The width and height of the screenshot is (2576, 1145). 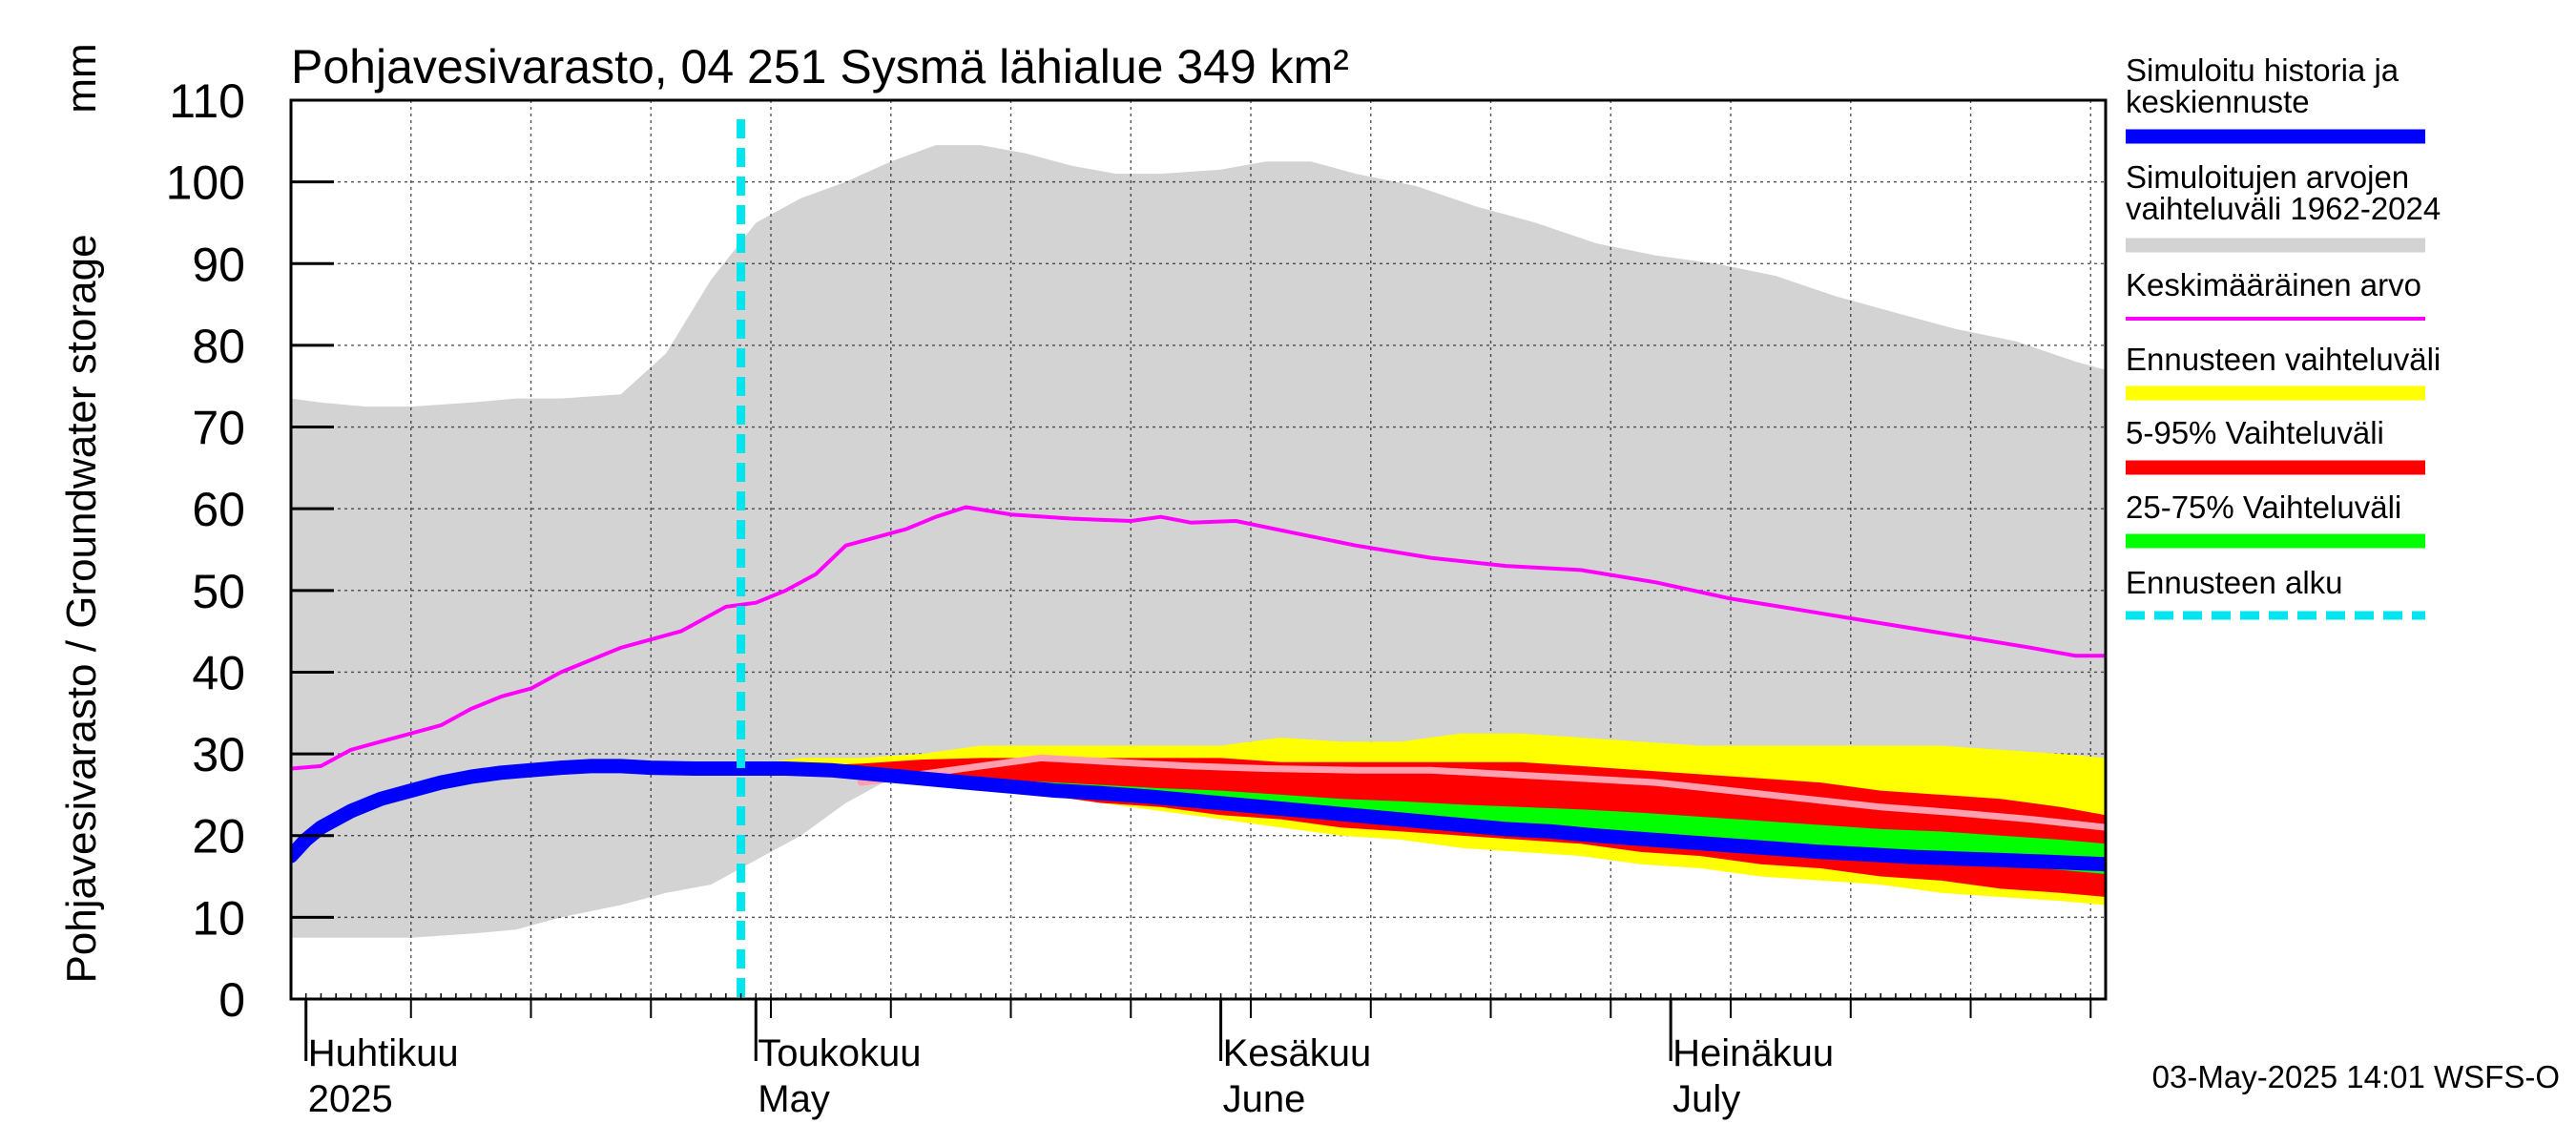 I want to click on series-line-median, so click(x=1481, y=793).